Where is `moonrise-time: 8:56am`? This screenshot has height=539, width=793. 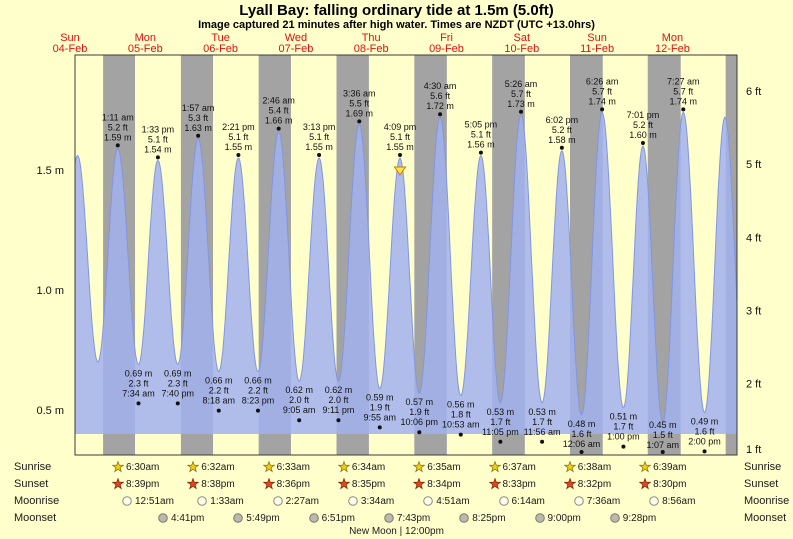 moonrise-time: 8:56am is located at coordinates (679, 501).